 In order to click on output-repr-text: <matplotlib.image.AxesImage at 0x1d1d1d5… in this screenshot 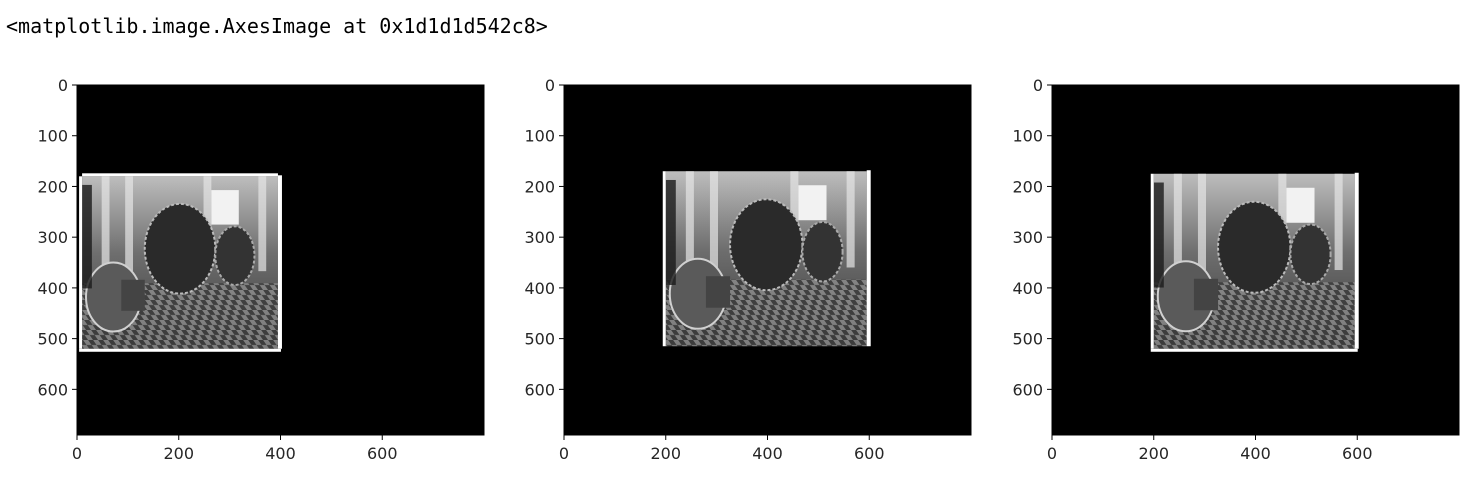, I will do `click(277, 26)`.